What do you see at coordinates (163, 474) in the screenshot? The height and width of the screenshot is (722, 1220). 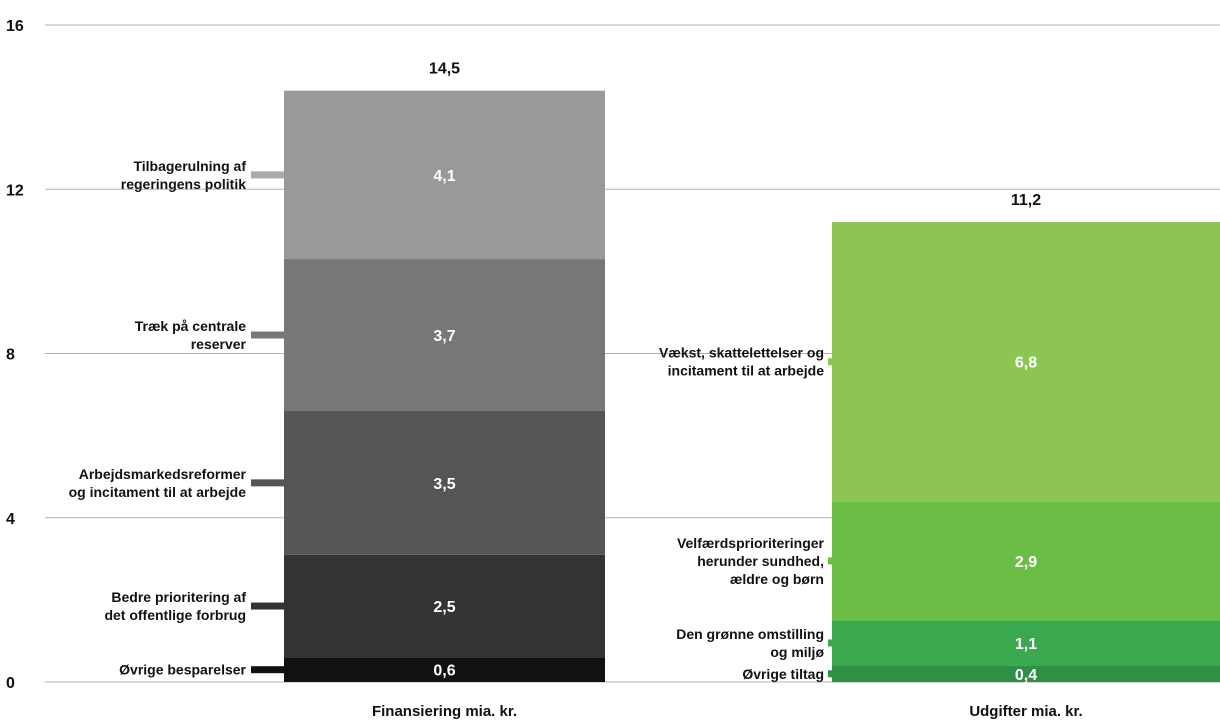 I see `segment-name-line: Arbejdsmarkedsreformer` at bounding box center [163, 474].